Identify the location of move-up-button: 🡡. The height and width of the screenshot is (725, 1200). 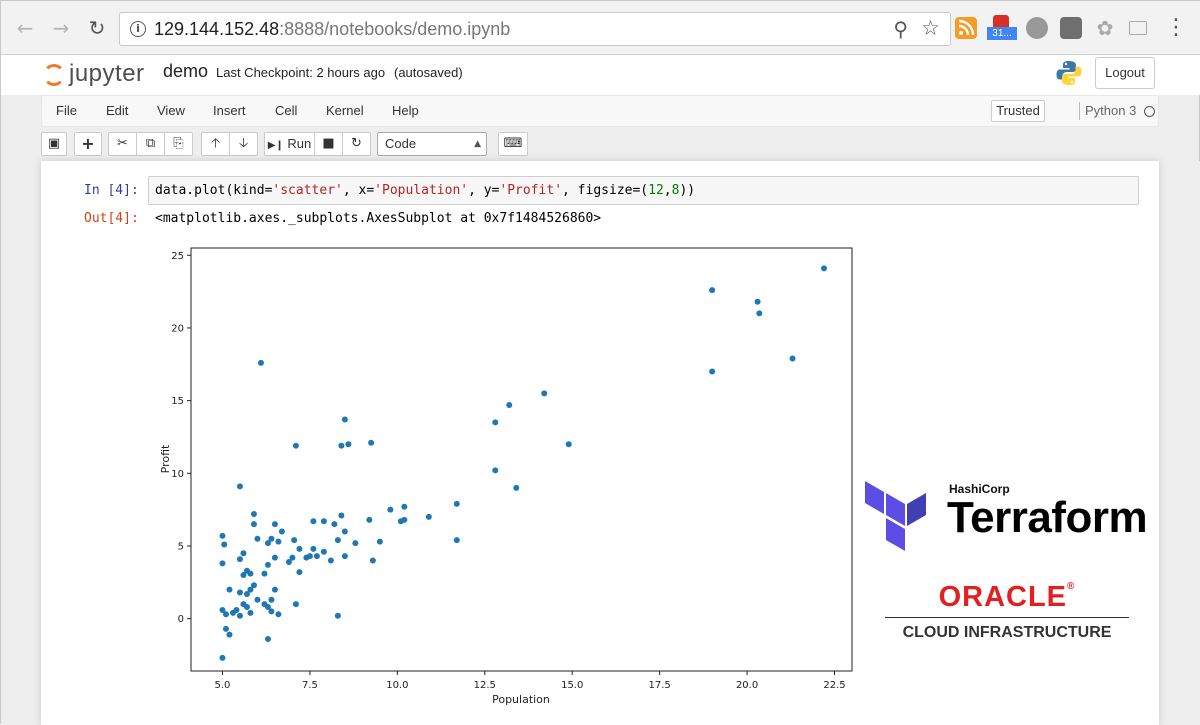
(215, 144).